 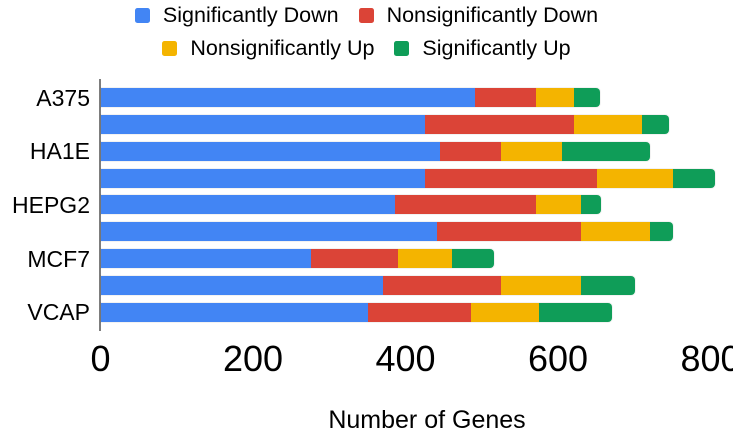 What do you see at coordinates (100, 358) in the screenshot?
I see `x-tick-label: 0` at bounding box center [100, 358].